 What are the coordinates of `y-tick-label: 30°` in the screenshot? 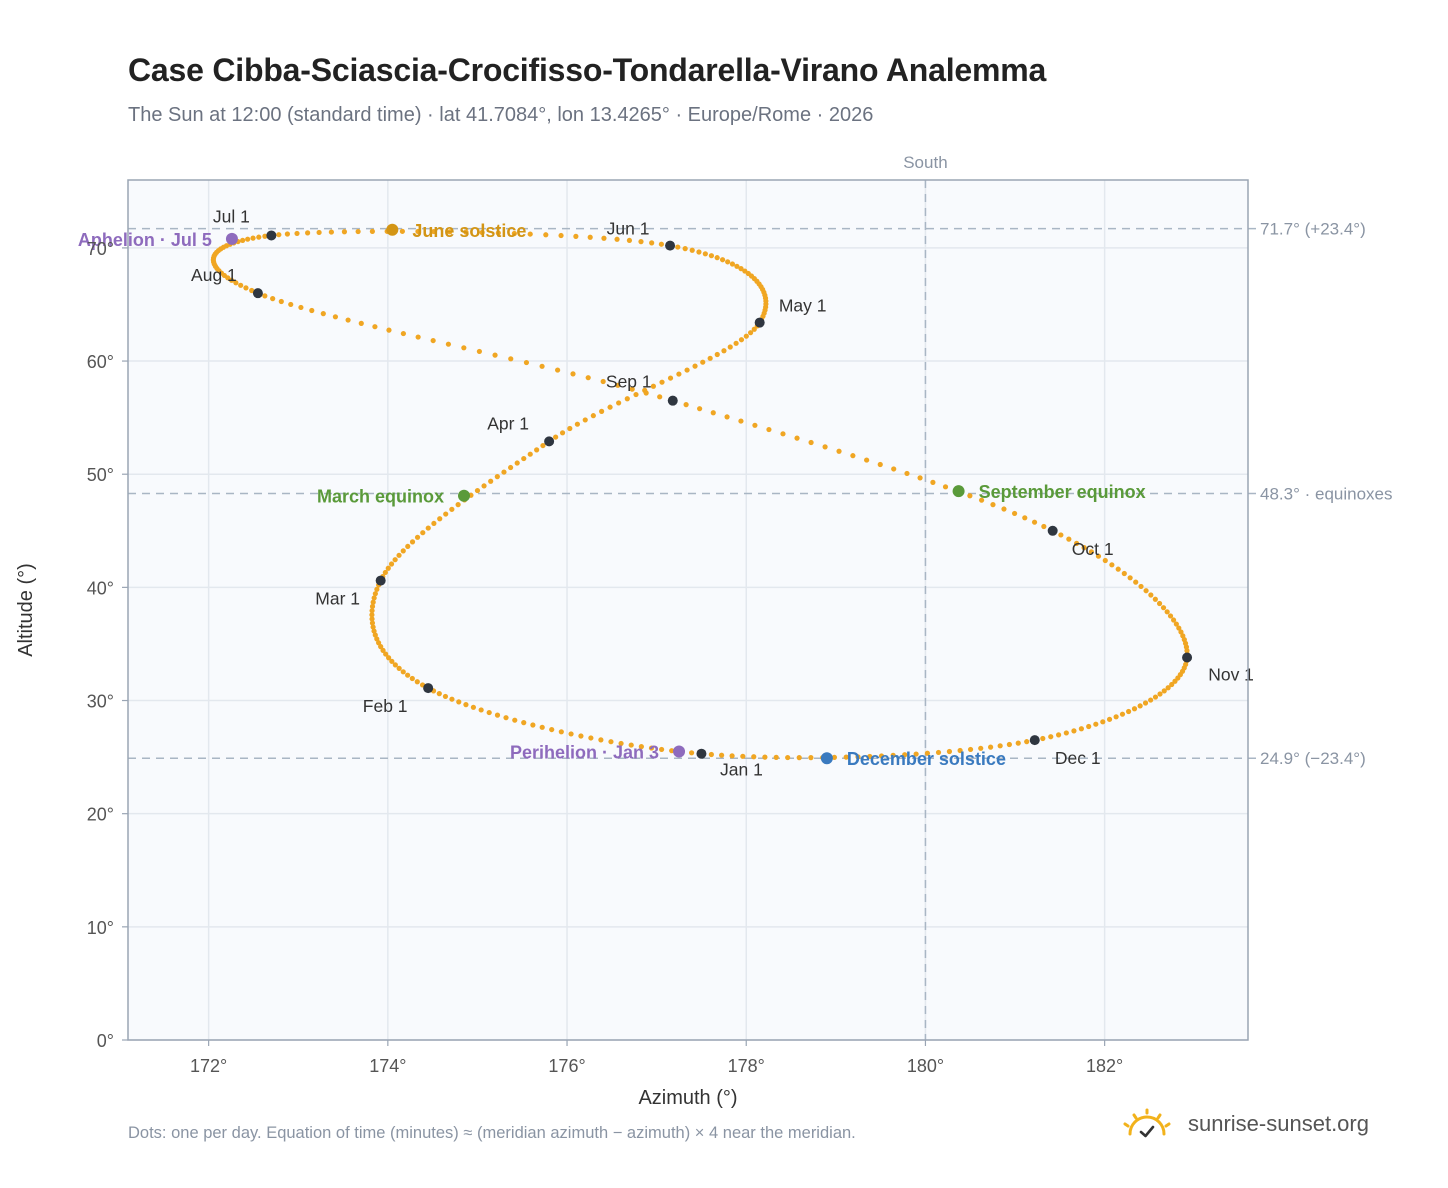 It's located at (100, 702).